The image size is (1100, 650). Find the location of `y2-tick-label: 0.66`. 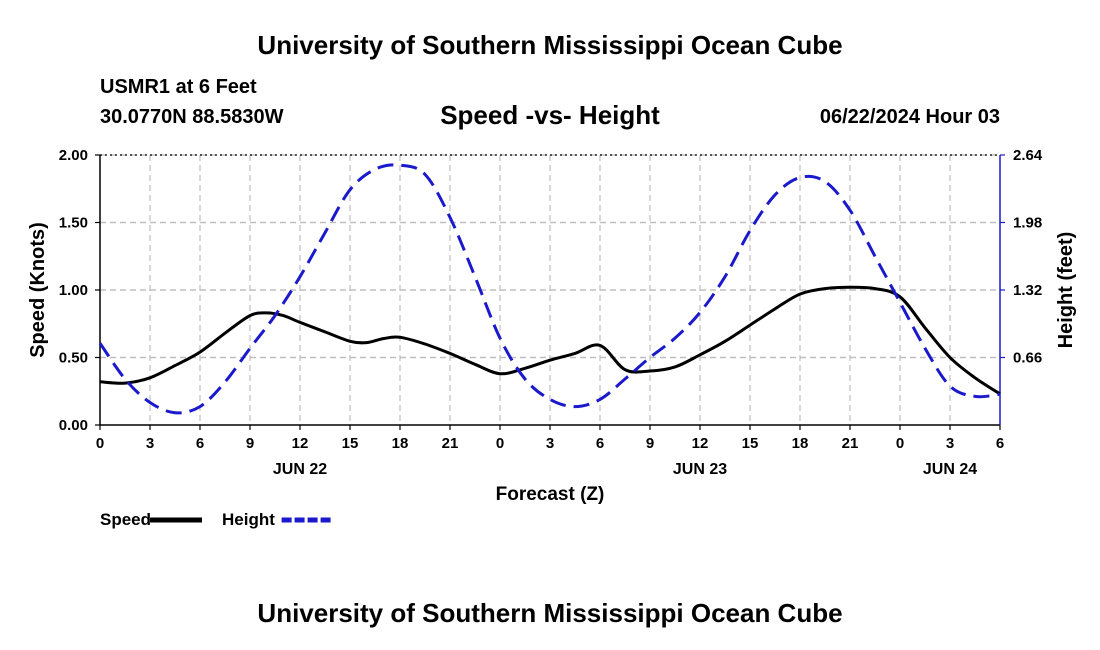

y2-tick-label: 0.66 is located at coordinates (1027, 358).